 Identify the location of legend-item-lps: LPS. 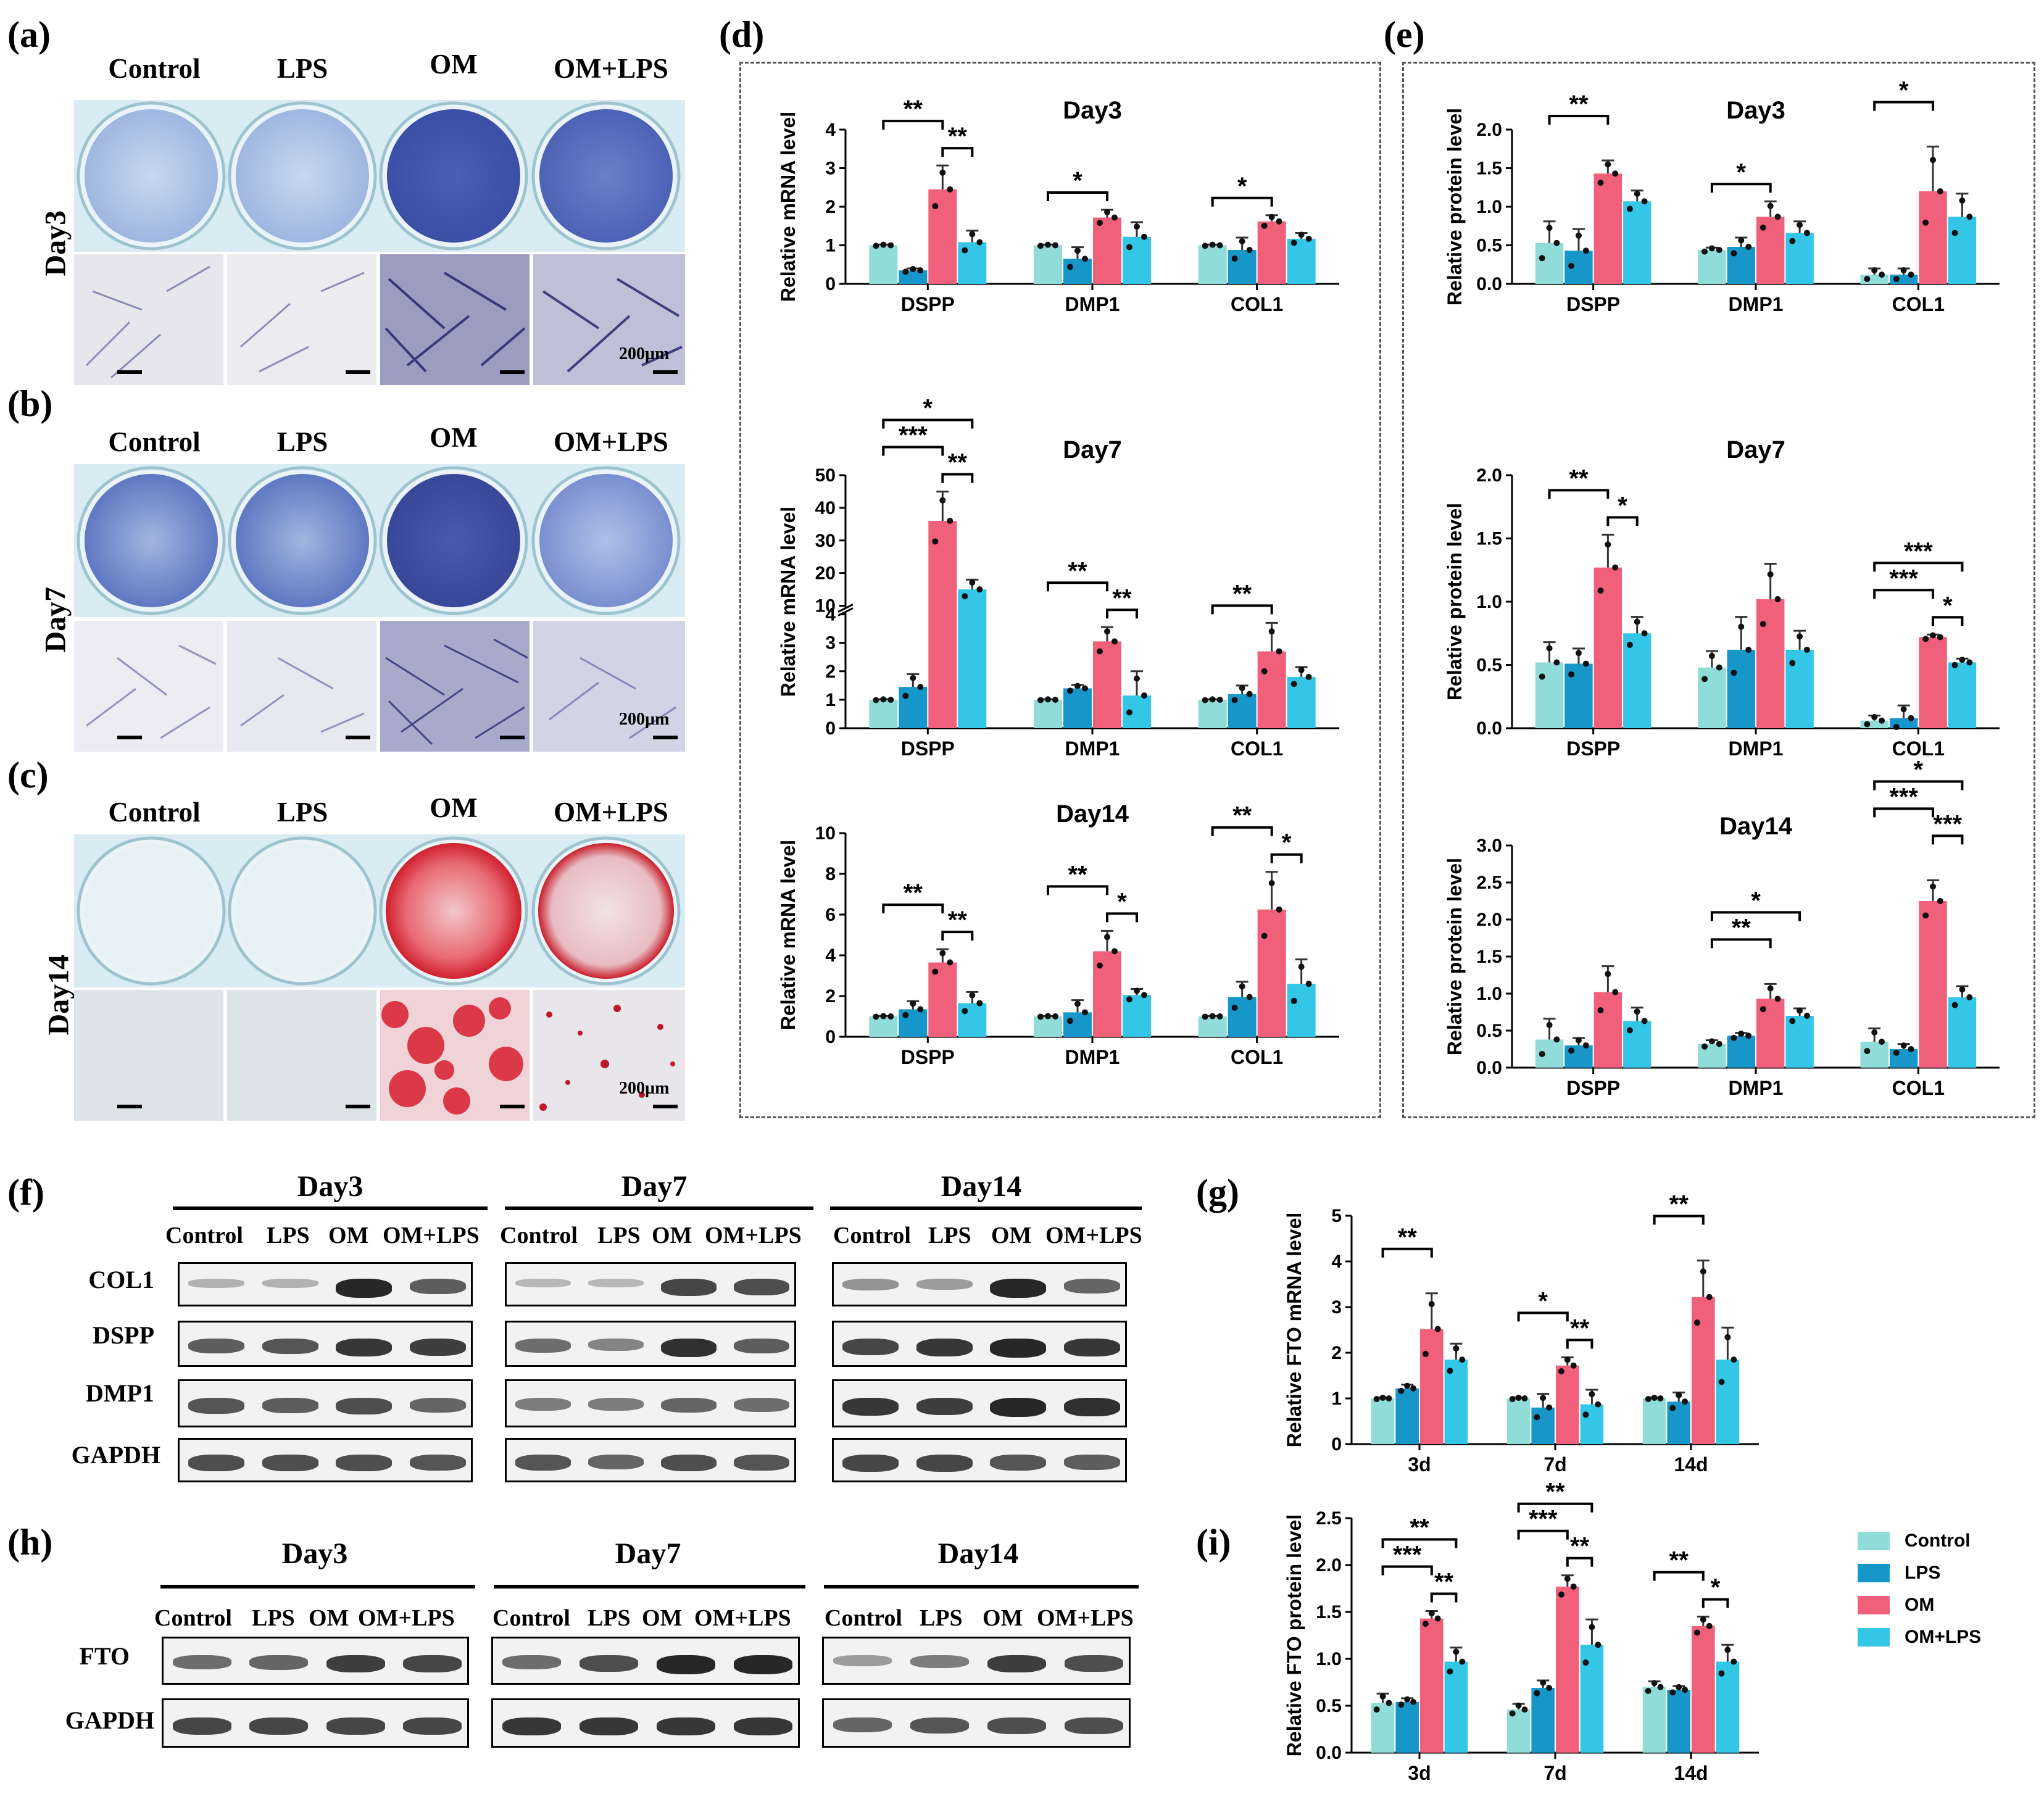
(1899, 1573).